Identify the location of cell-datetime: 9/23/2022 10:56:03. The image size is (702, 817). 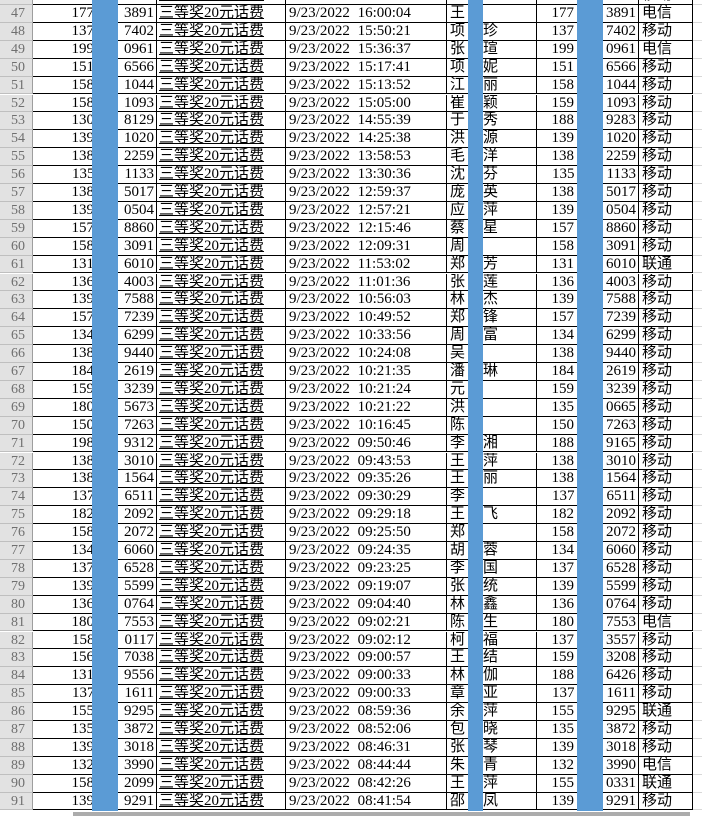
(366, 300).